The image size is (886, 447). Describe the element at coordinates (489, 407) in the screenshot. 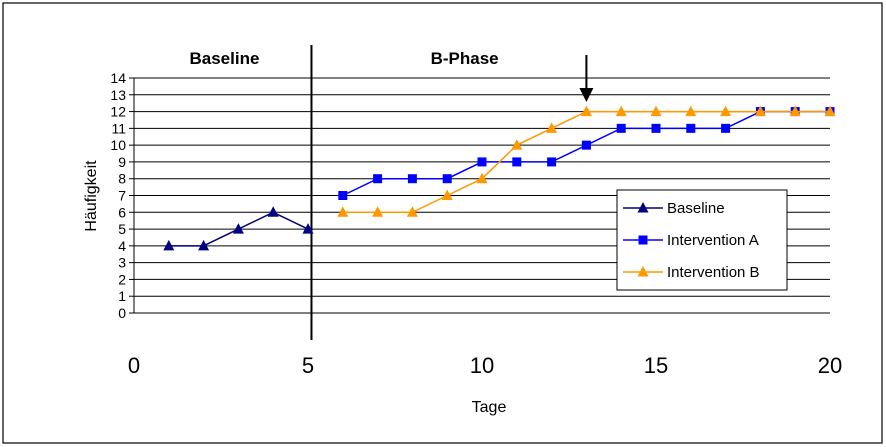

I see `x-axis-label: Tage` at that location.